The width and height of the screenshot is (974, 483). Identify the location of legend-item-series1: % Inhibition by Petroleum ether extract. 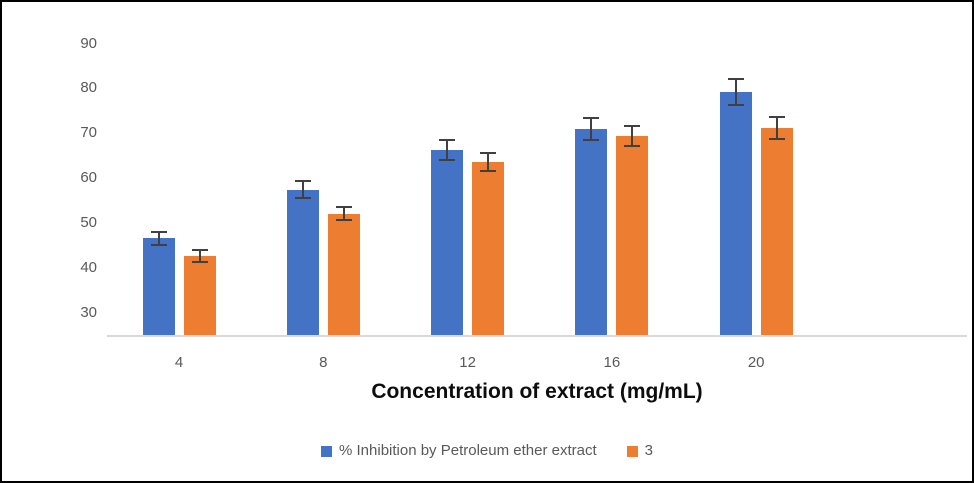
(459, 451).